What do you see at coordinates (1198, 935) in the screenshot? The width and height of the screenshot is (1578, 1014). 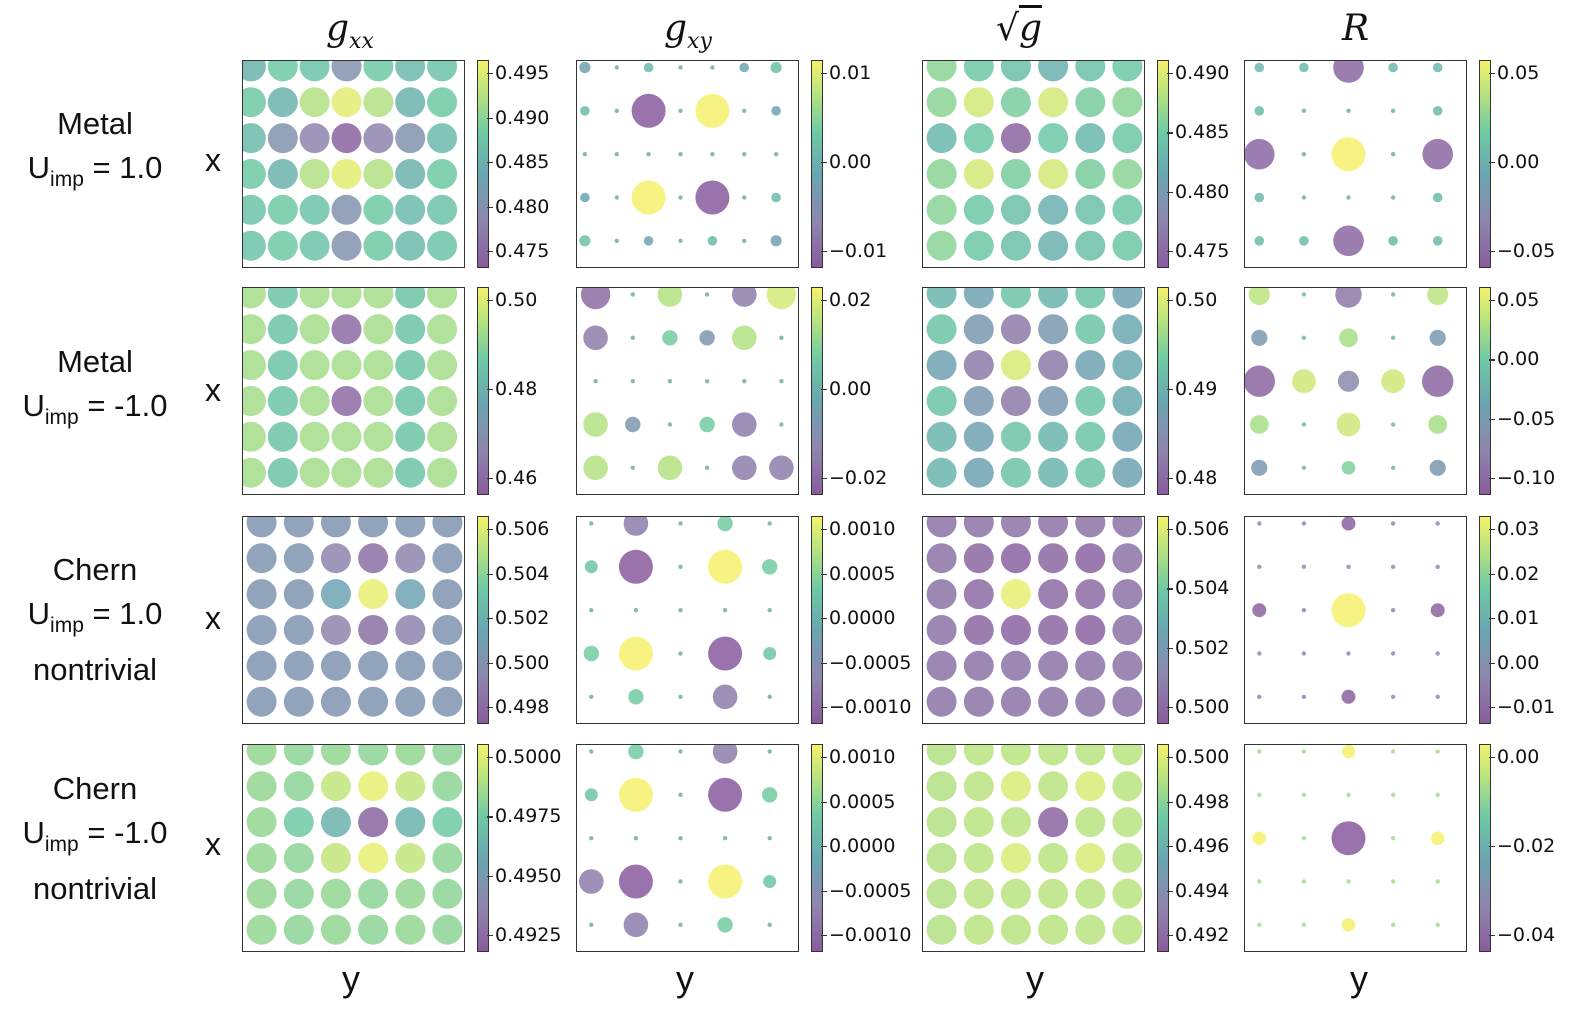 I see `colorbar-tick-label: 0.492` at bounding box center [1198, 935].